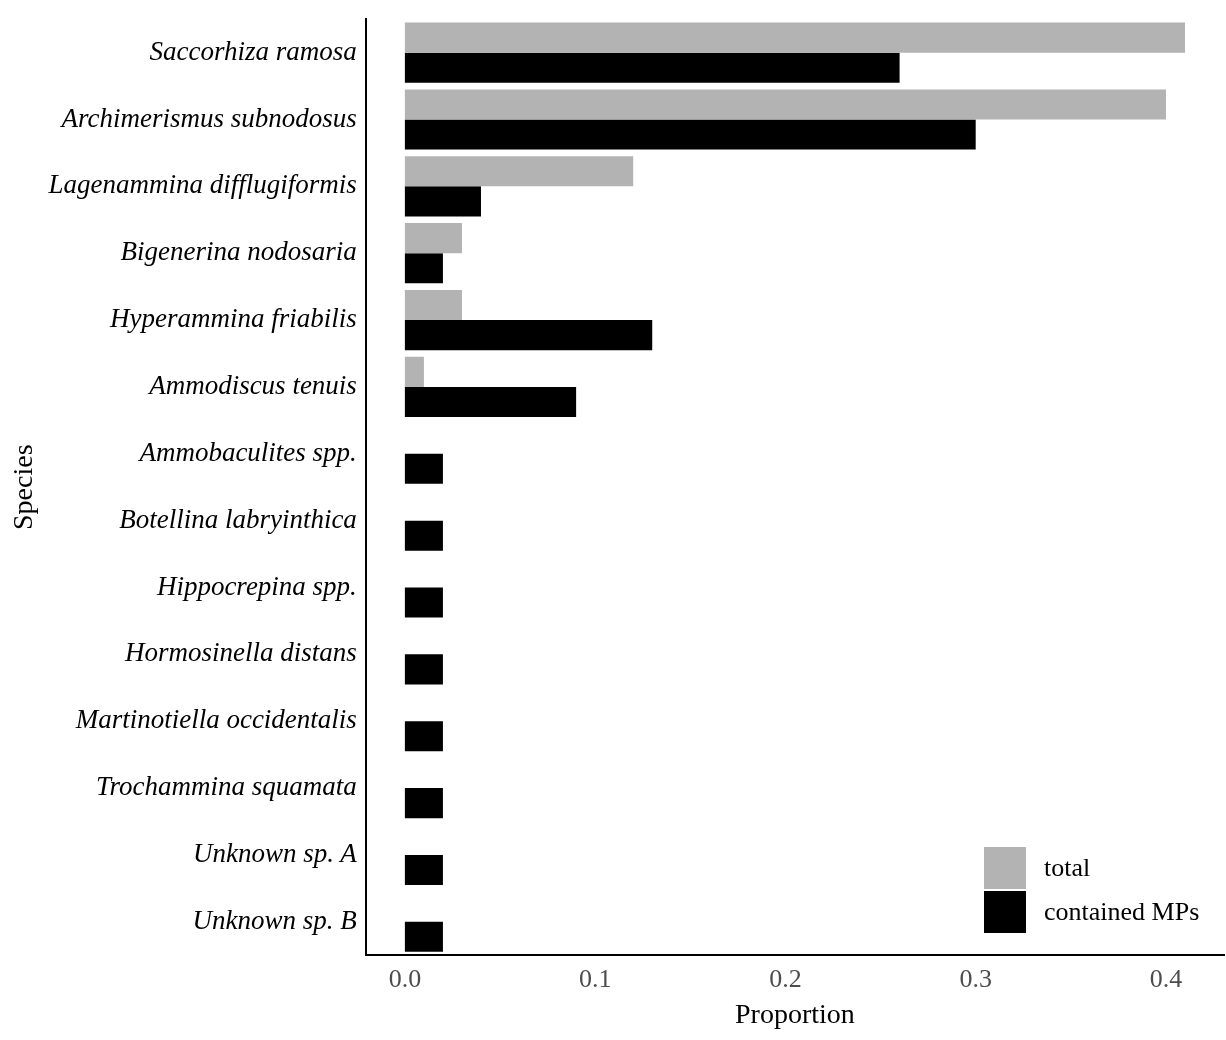 This screenshot has width=1226, height=1040. I want to click on y-tick-label: Unknown sp. A, so click(275, 853).